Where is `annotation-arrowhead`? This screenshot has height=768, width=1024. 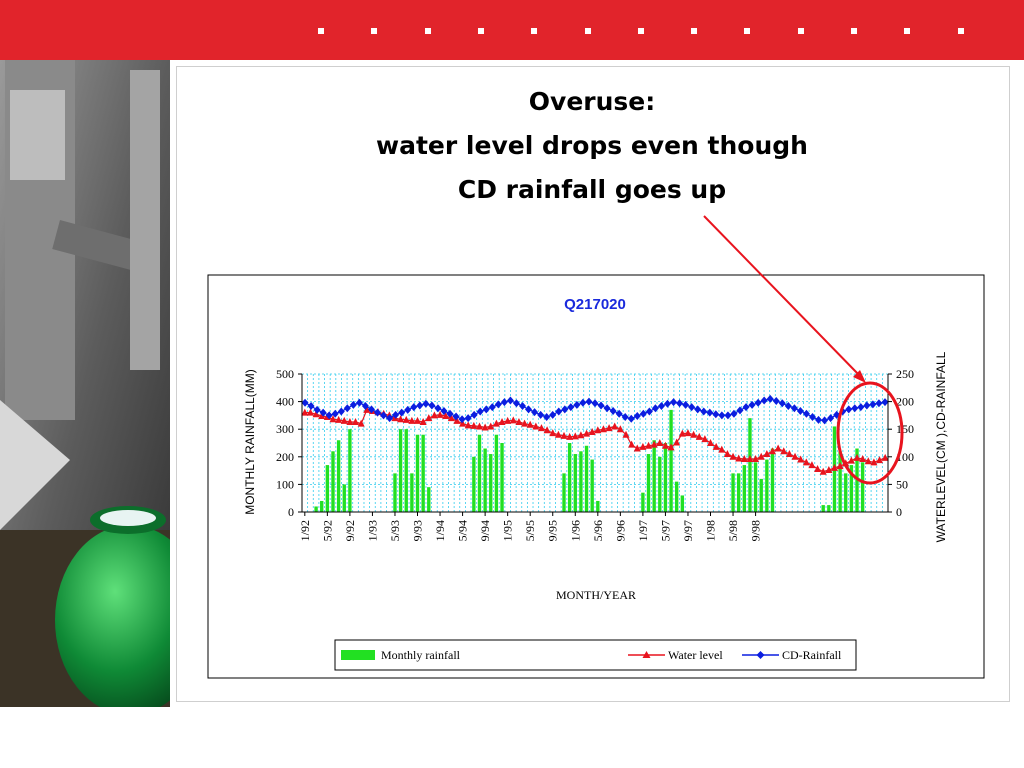
annotation-arrowhead is located at coordinates (859, 376).